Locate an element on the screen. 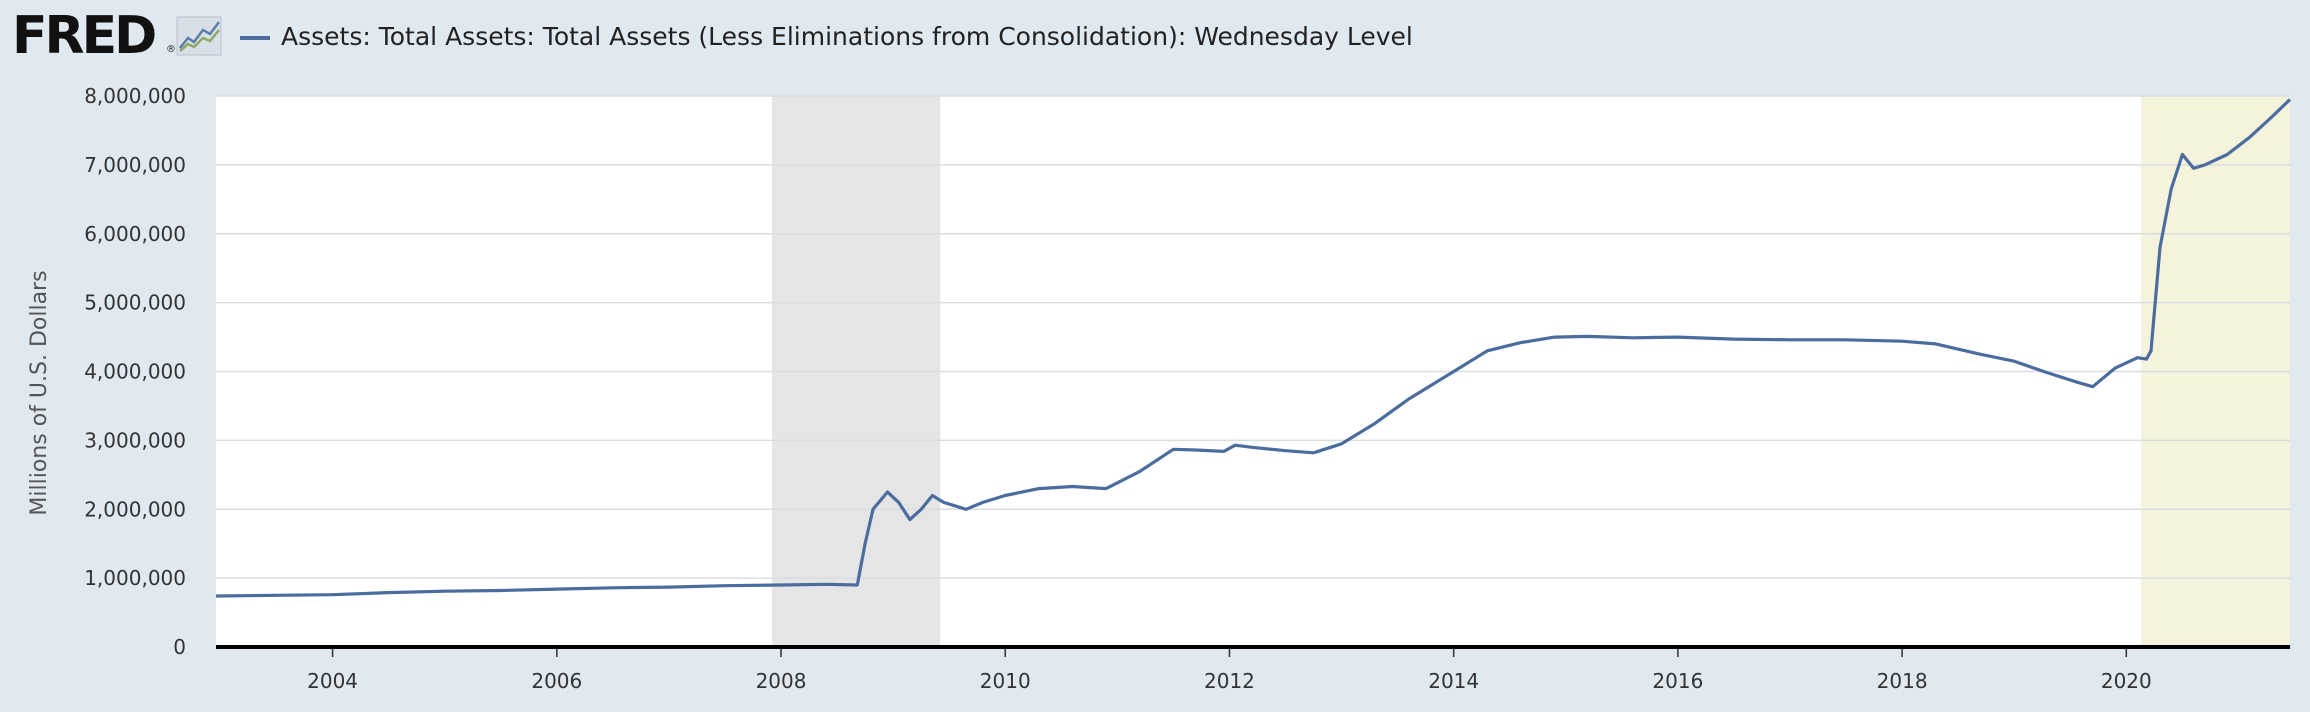  x-axis: 2004 2006 2008 2010 2012 2014 2016 2018 2020 is located at coordinates (1229, 670).